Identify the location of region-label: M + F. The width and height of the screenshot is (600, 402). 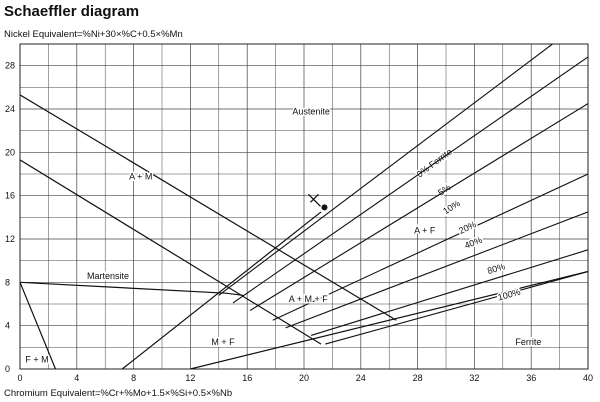
(223, 342).